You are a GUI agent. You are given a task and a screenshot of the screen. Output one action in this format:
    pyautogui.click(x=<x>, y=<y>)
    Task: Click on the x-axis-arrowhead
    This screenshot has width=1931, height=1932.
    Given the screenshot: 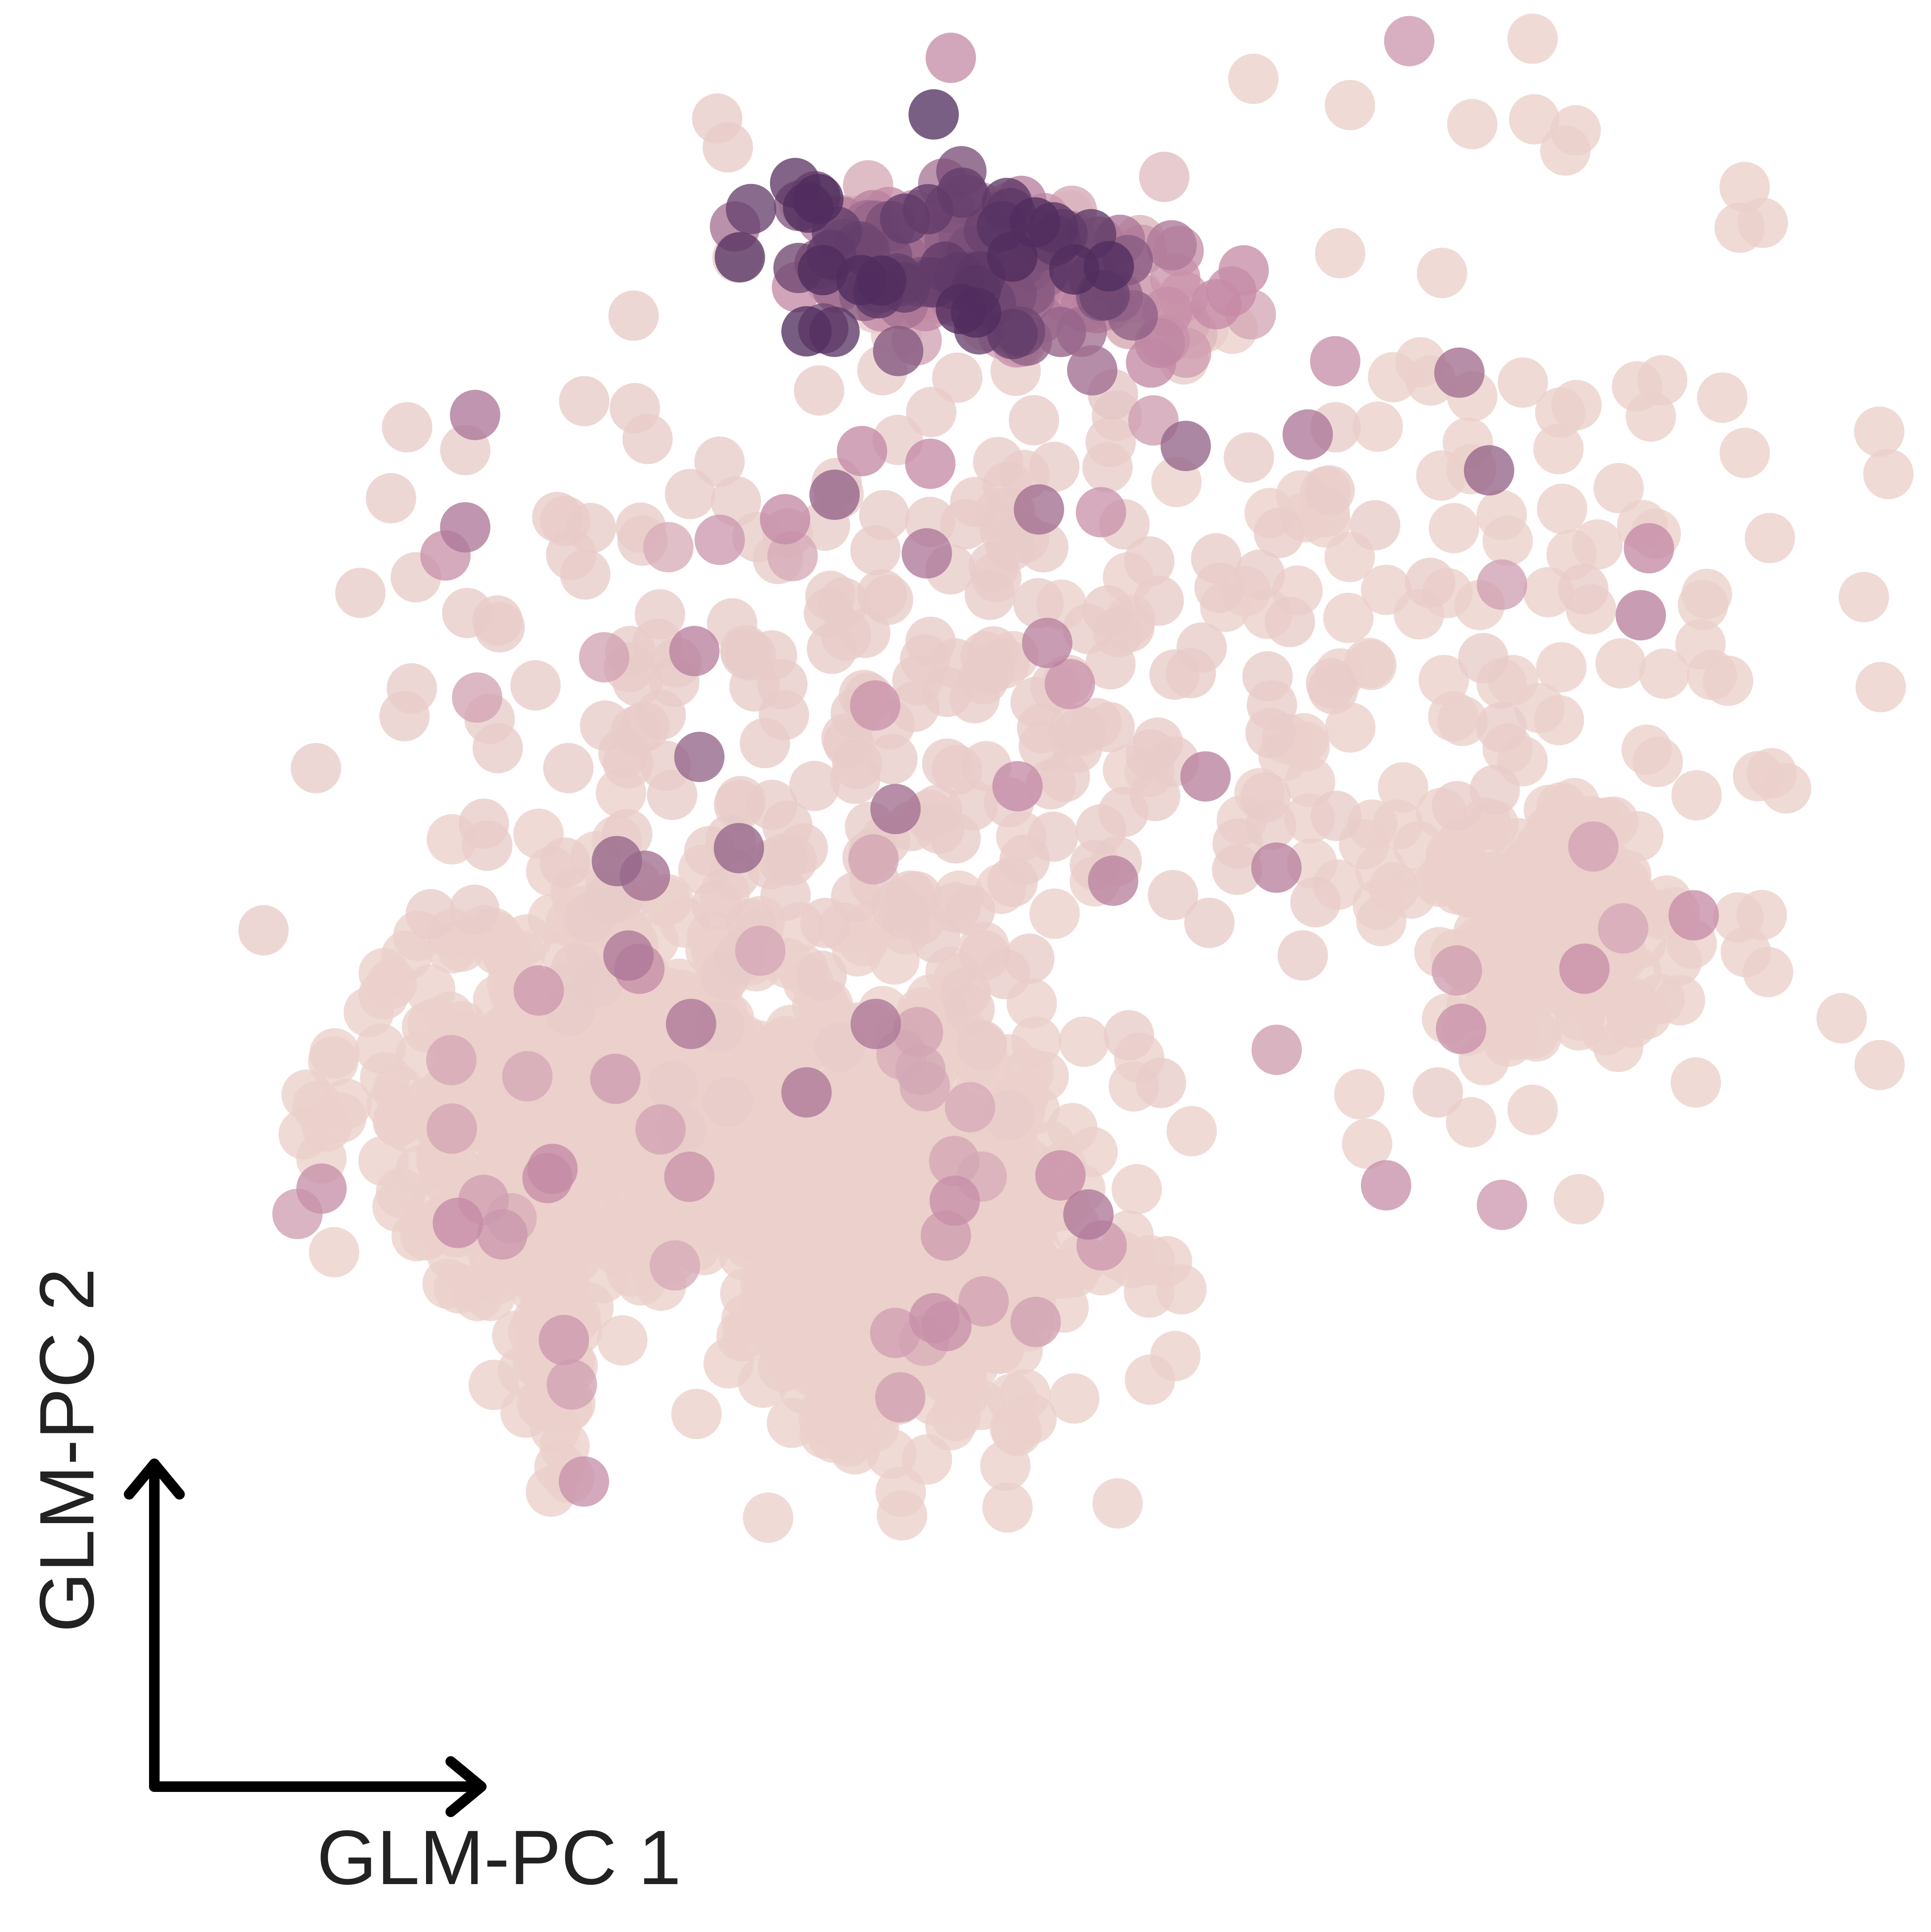 What is the action you would take?
    pyautogui.click(x=466, y=1786)
    